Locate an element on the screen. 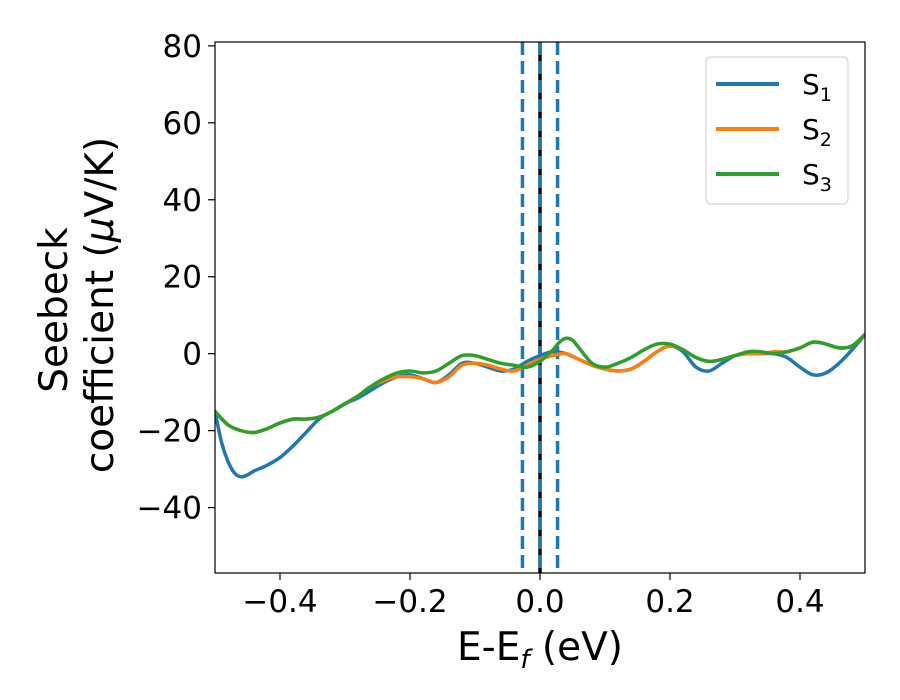 This screenshot has height=700, width=900. series-line-s3 is located at coordinates (540, 383).